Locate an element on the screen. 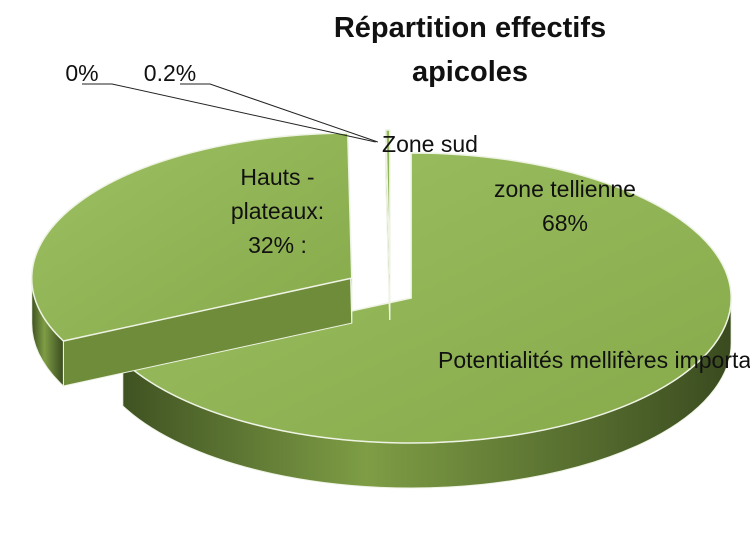 This screenshot has width=750, height=538. slice-label: Hauts - plateaux: 32% : is located at coordinates (277, 211).